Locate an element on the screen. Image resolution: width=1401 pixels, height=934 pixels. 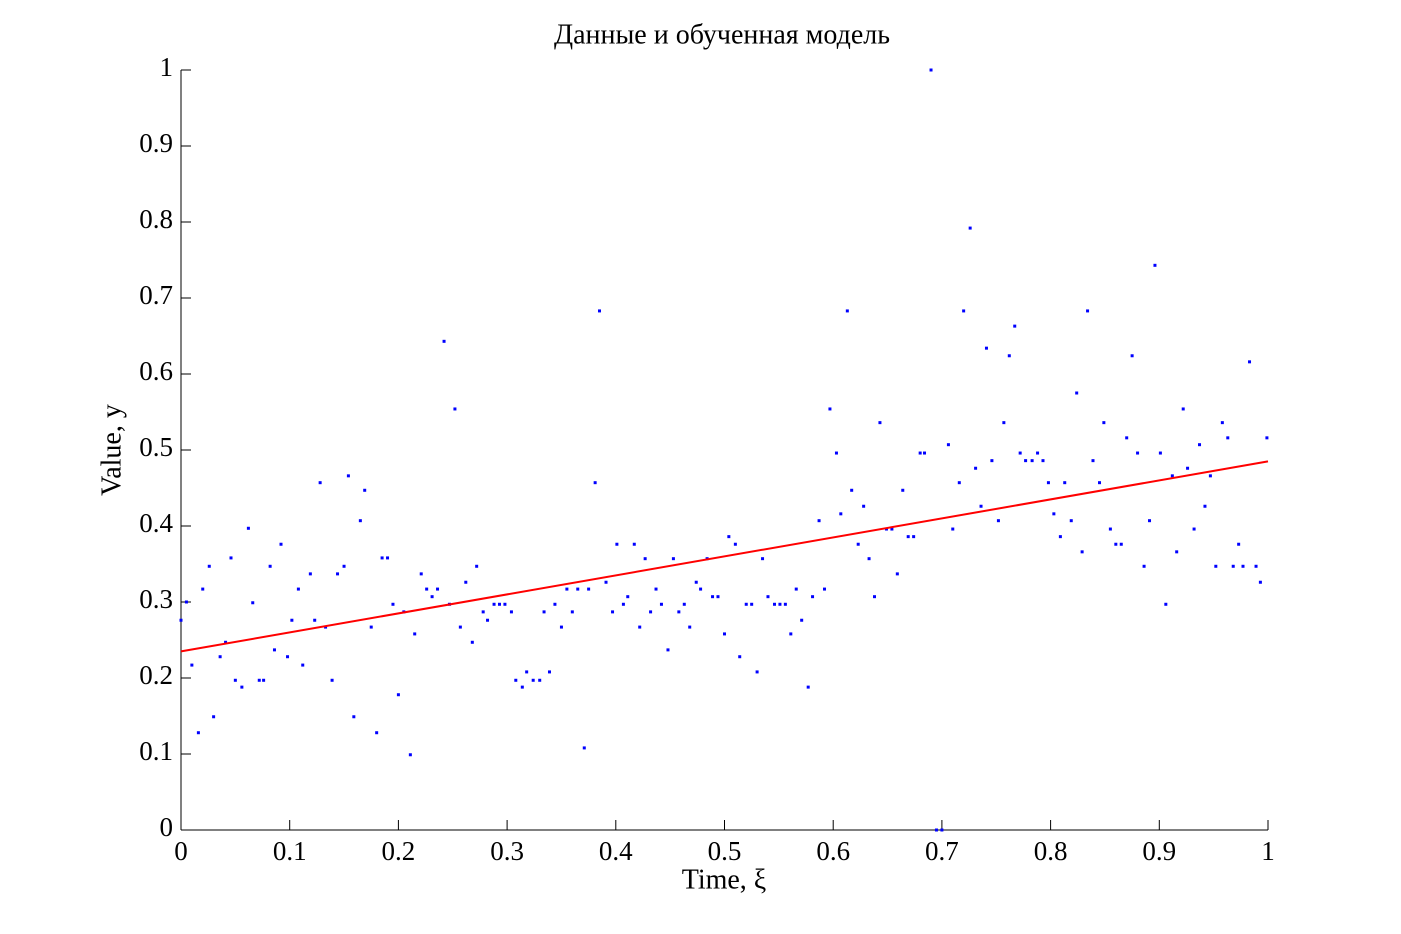
x-tick-label: 0.3 is located at coordinates (507, 851).